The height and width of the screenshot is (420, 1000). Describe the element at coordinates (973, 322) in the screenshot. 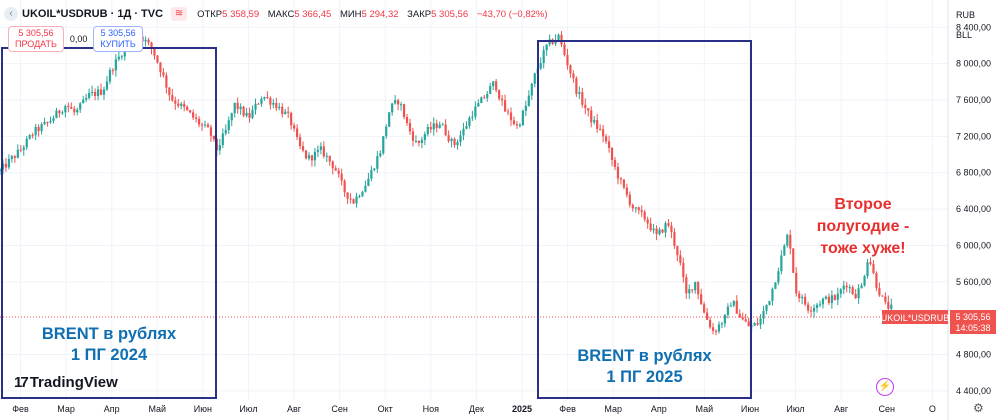

I see `price-tag` at that location.